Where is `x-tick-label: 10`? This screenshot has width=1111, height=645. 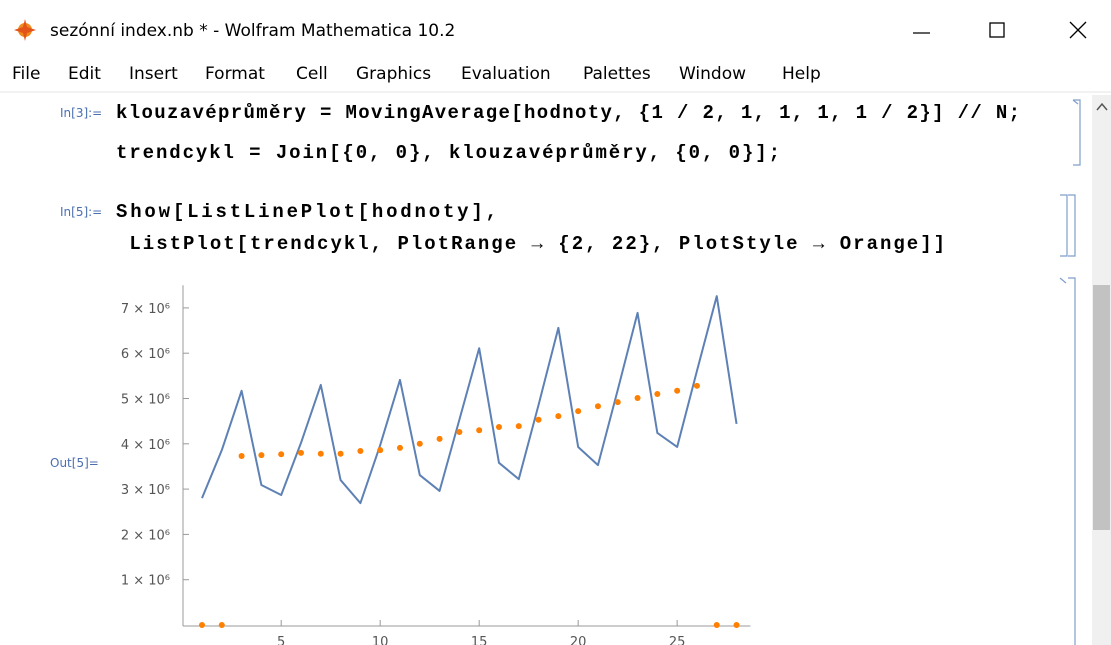
x-tick-label: 10 is located at coordinates (380, 640).